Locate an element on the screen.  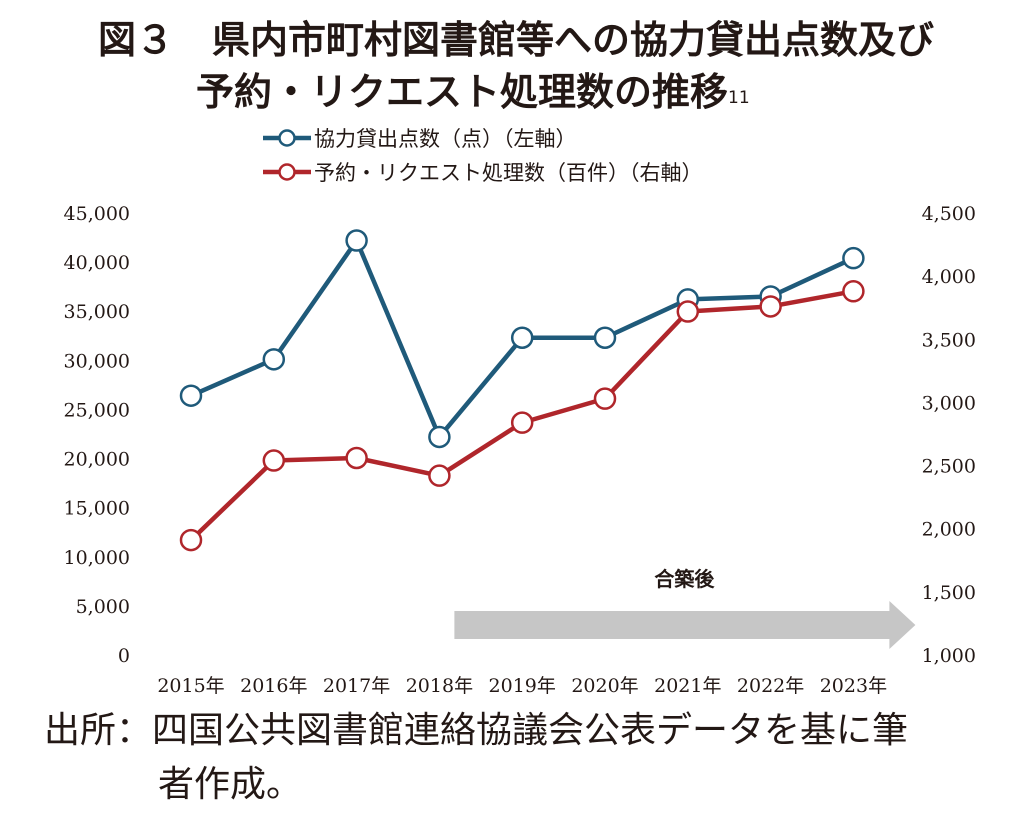
annotation: 合築後 is located at coordinates (685, 608).